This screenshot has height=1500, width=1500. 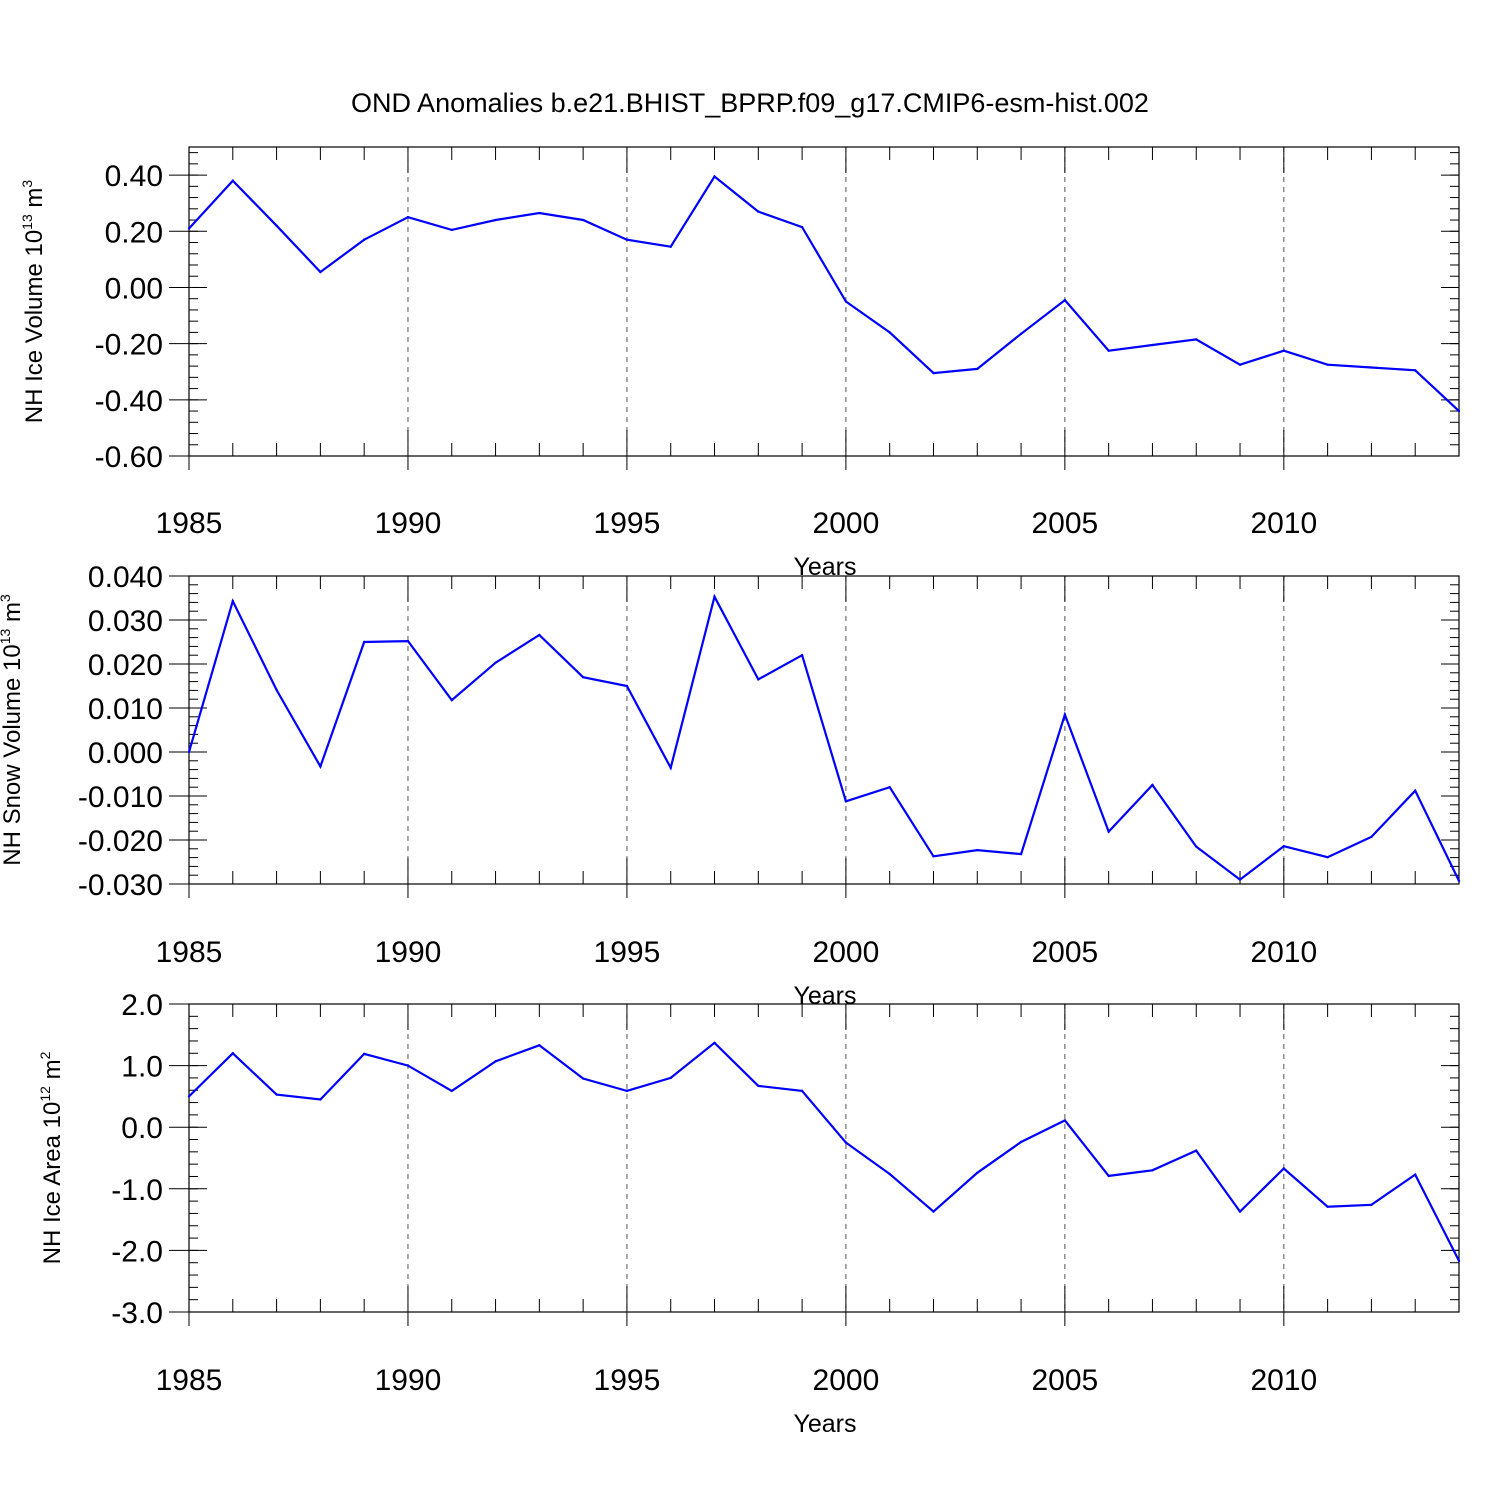 I want to click on y-tick-label: -3.0, so click(x=137, y=1313).